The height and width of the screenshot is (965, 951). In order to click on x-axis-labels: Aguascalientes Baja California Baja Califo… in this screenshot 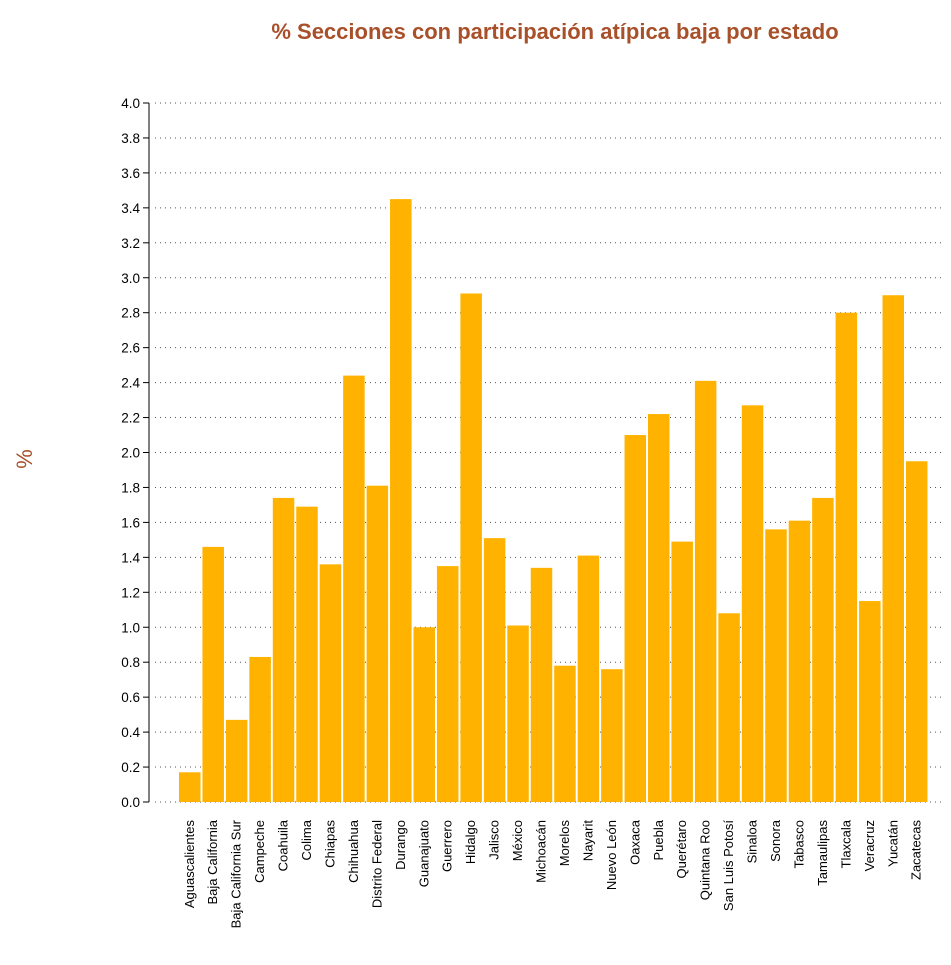, I will do `click(553, 873)`.